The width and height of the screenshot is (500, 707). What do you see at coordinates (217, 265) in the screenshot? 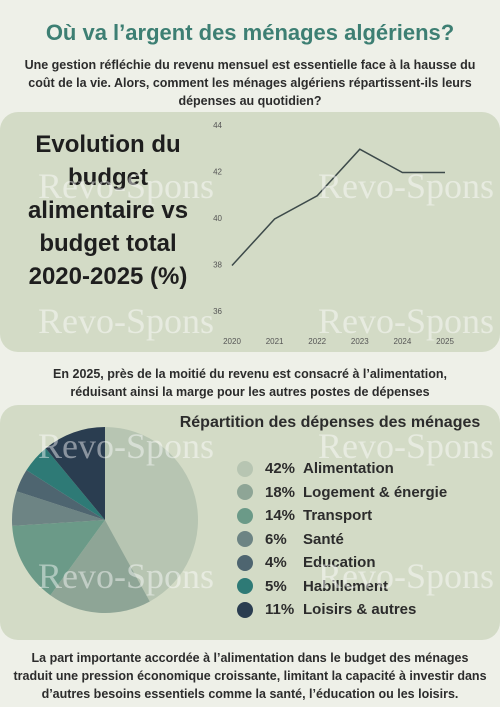
I see `y-tick-label: 38` at bounding box center [217, 265].